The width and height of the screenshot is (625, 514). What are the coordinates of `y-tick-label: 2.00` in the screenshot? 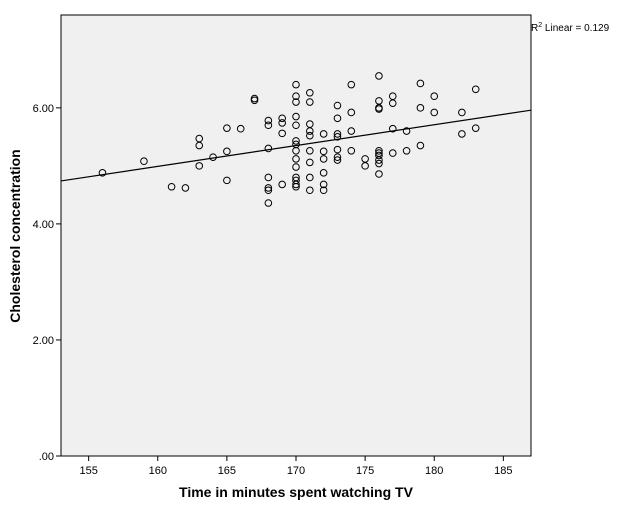 It's located at (43, 341).